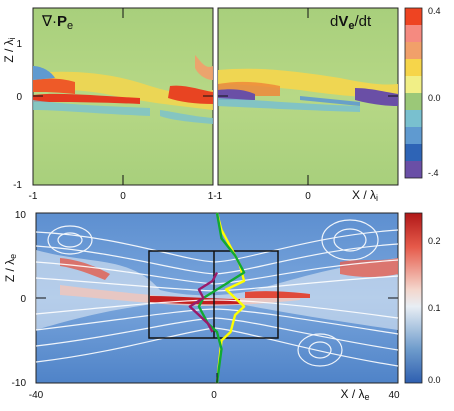 The height and width of the screenshot is (411, 454). What do you see at coordinates (422, 92) in the screenshot?
I see `top-colorbar: 0.4 0.0 -.4` at bounding box center [422, 92].